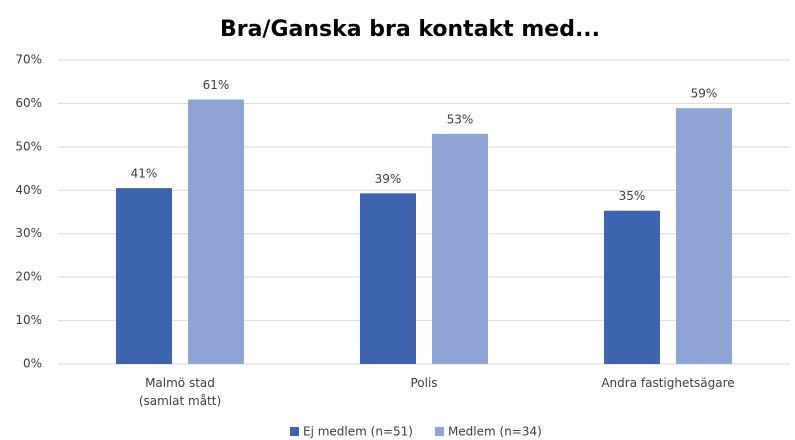  I want to click on data-label: 53%, so click(460, 119).